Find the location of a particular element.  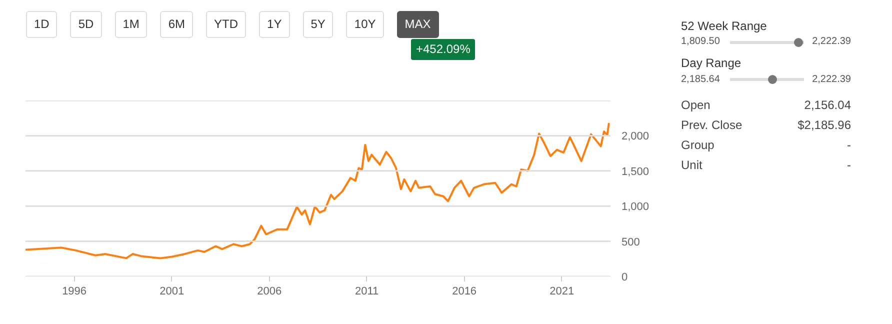

y-tick-label: 0 is located at coordinates (625, 278).